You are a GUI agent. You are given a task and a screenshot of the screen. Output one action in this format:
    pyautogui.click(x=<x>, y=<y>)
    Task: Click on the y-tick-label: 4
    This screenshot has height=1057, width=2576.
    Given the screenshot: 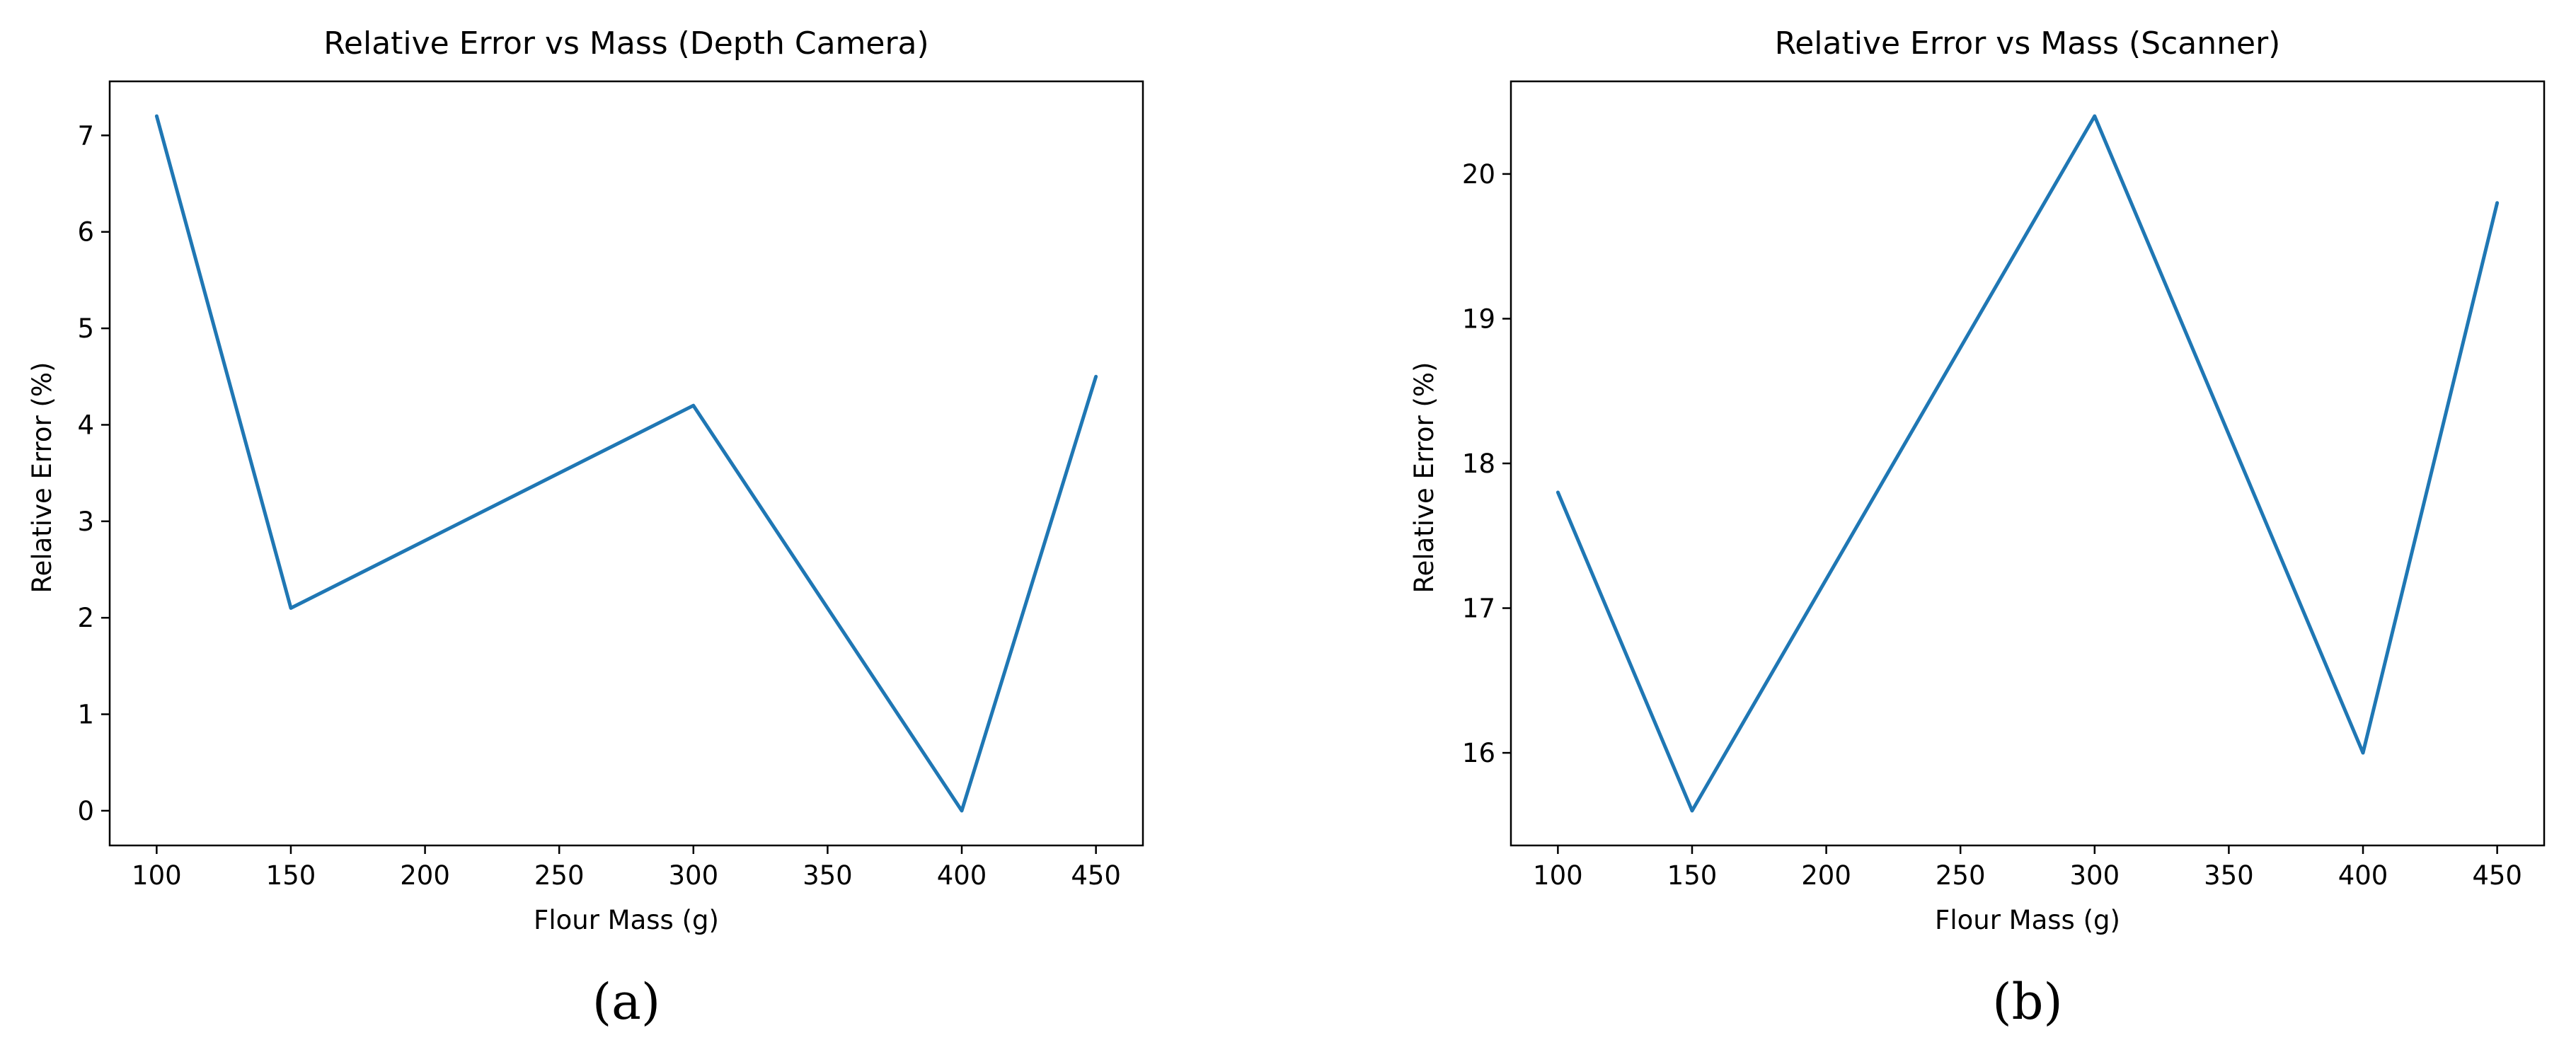 What is the action you would take?
    pyautogui.click(x=86, y=425)
    